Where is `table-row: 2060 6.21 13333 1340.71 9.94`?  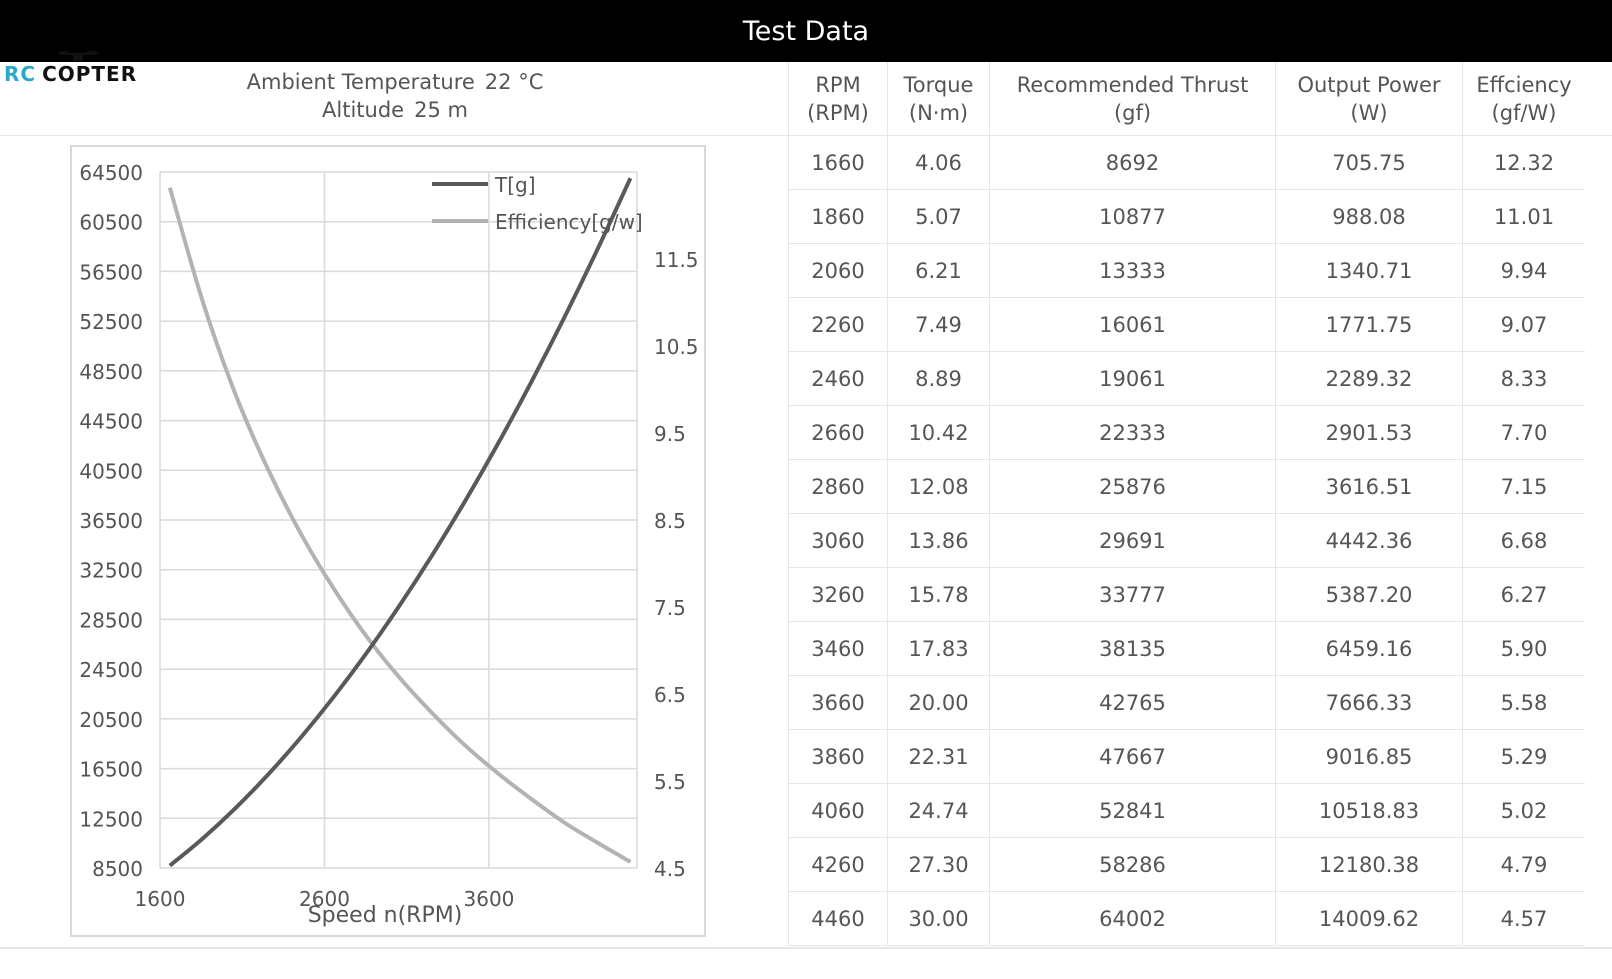 table-row: 2060 6.21 13333 1340.71 9.94 is located at coordinates (1186, 270).